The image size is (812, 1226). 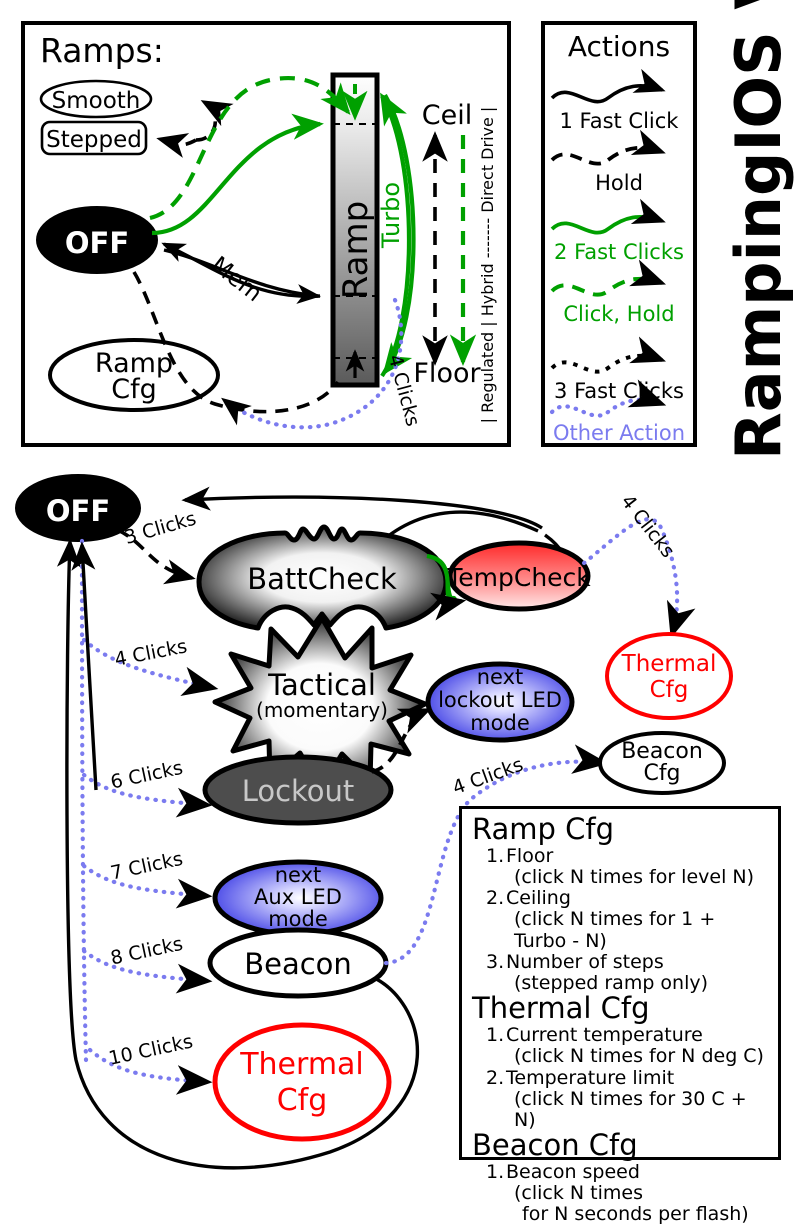 I want to click on cfg-item-number: 3., so click(x=495, y=961).